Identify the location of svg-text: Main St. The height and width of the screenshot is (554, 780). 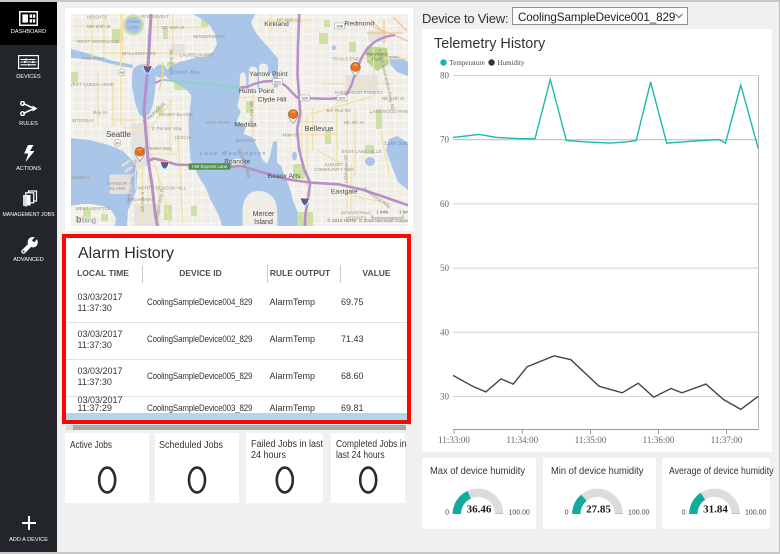
(290, 135).